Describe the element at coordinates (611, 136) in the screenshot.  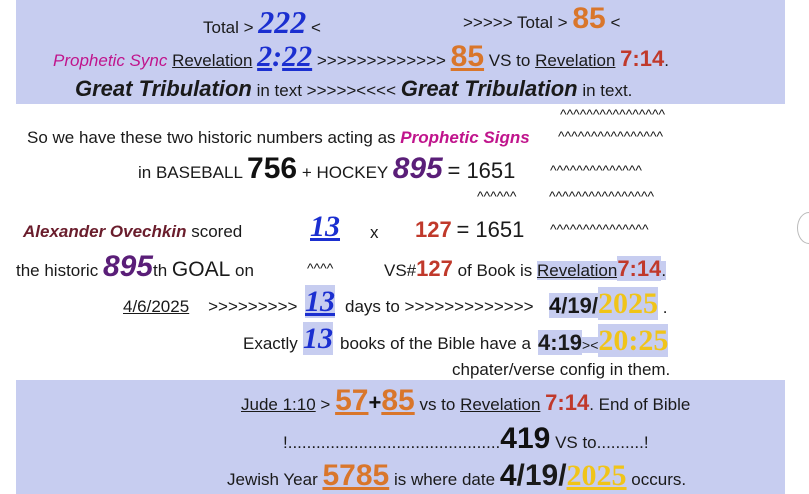
I see `carets-2: ^^^^^^^^^^^^^^^^` at that location.